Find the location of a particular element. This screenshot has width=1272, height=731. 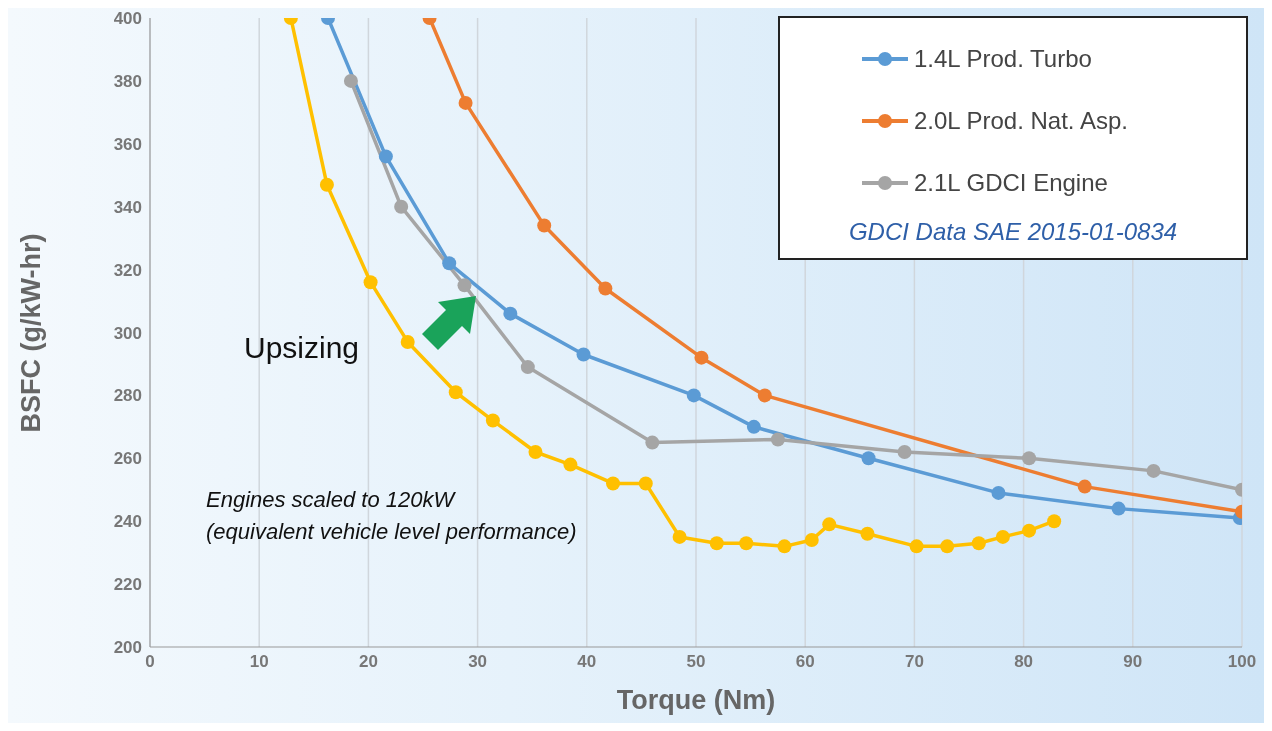

x-tick-label: 10 is located at coordinates (259, 662).